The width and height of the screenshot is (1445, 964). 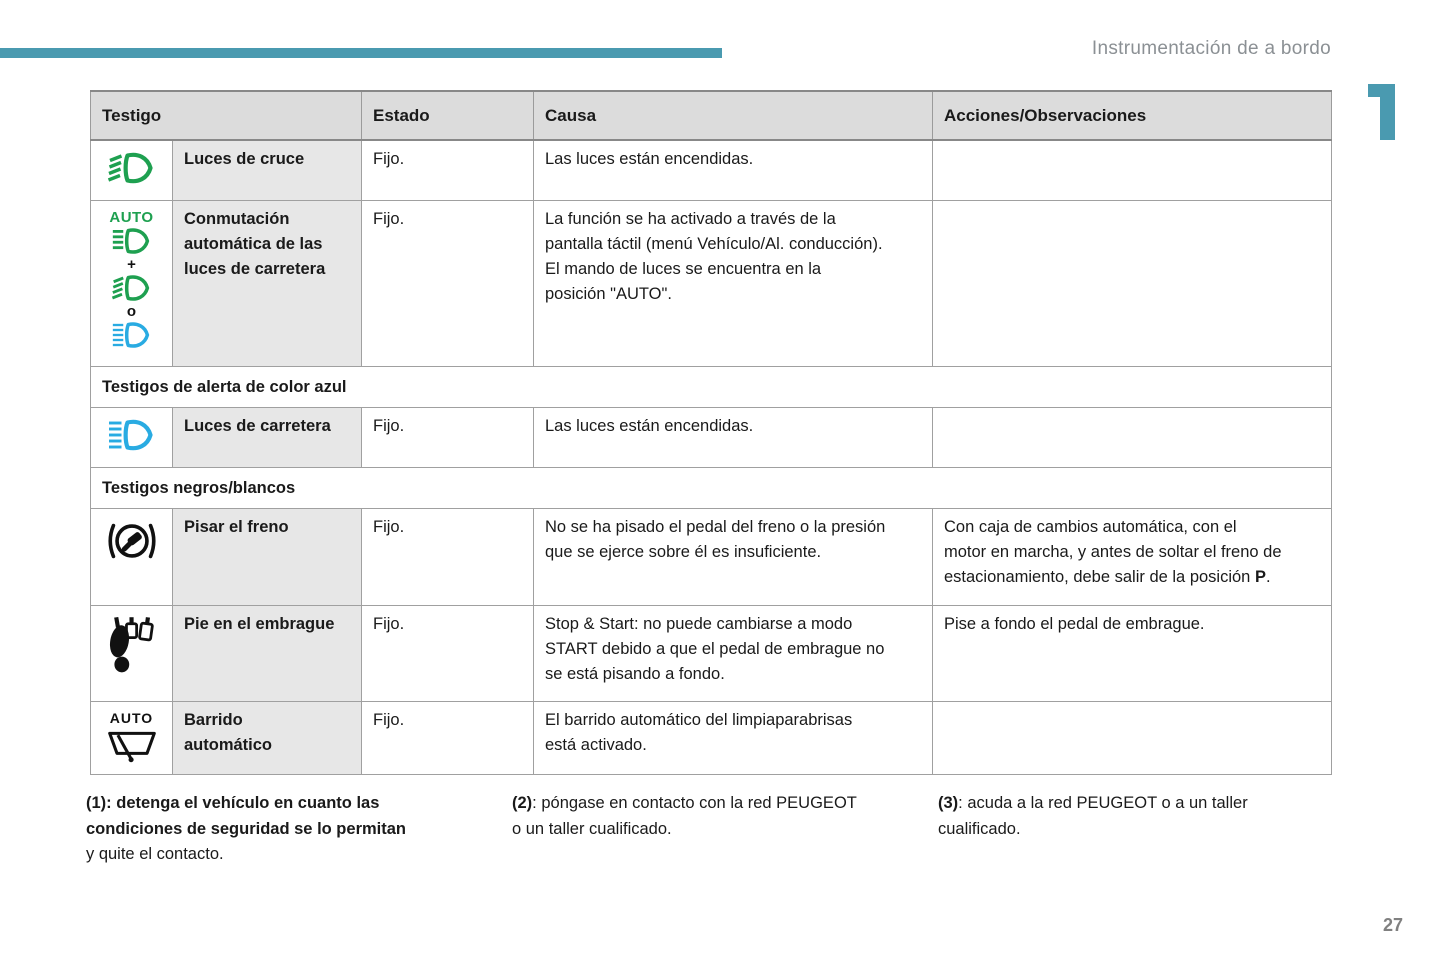 What do you see at coordinates (1387, 112) in the screenshot?
I see `chapter-number-stem` at bounding box center [1387, 112].